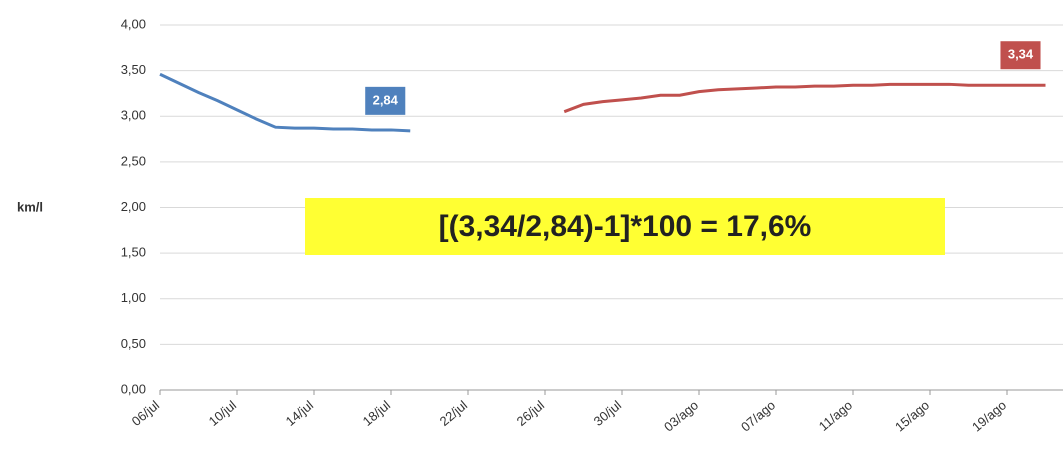 The image size is (1063, 466). Describe the element at coordinates (133, 160) in the screenshot. I see `y-tick-label: 2,50` at that location.